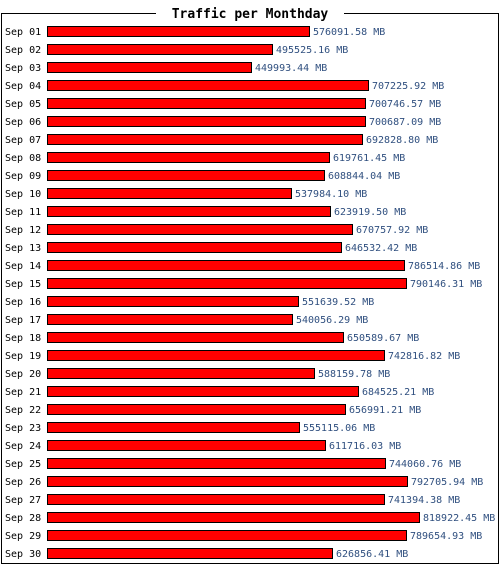  What do you see at coordinates (446, 536) in the screenshot?
I see `value-label: 789654.93 MB` at bounding box center [446, 536].